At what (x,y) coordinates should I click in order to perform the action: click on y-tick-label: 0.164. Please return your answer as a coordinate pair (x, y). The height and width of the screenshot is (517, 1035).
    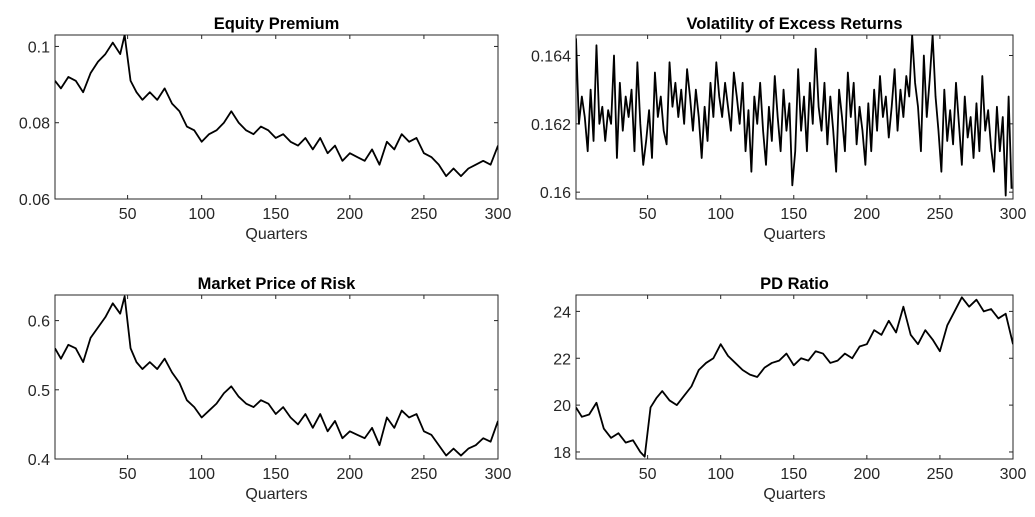
    Looking at the image, I should click on (551, 57).